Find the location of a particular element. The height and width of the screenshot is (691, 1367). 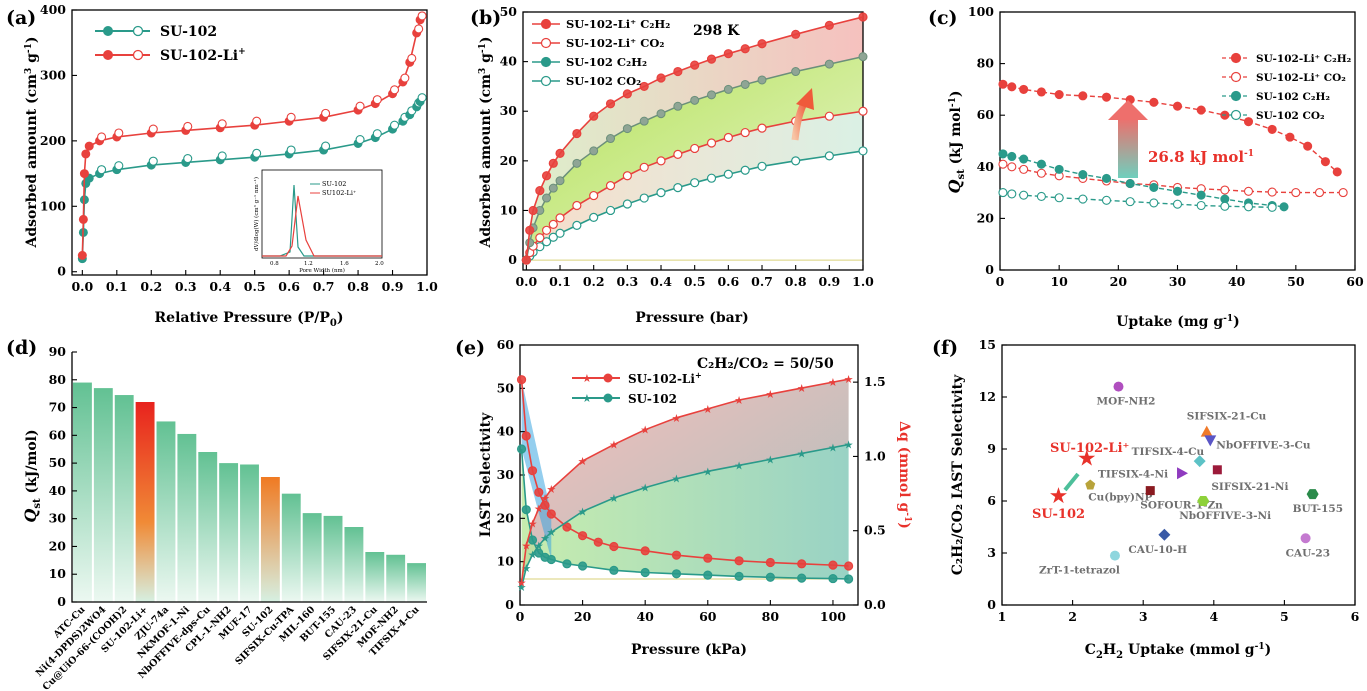

b-ytick-label: 10 is located at coordinates (509, 209).